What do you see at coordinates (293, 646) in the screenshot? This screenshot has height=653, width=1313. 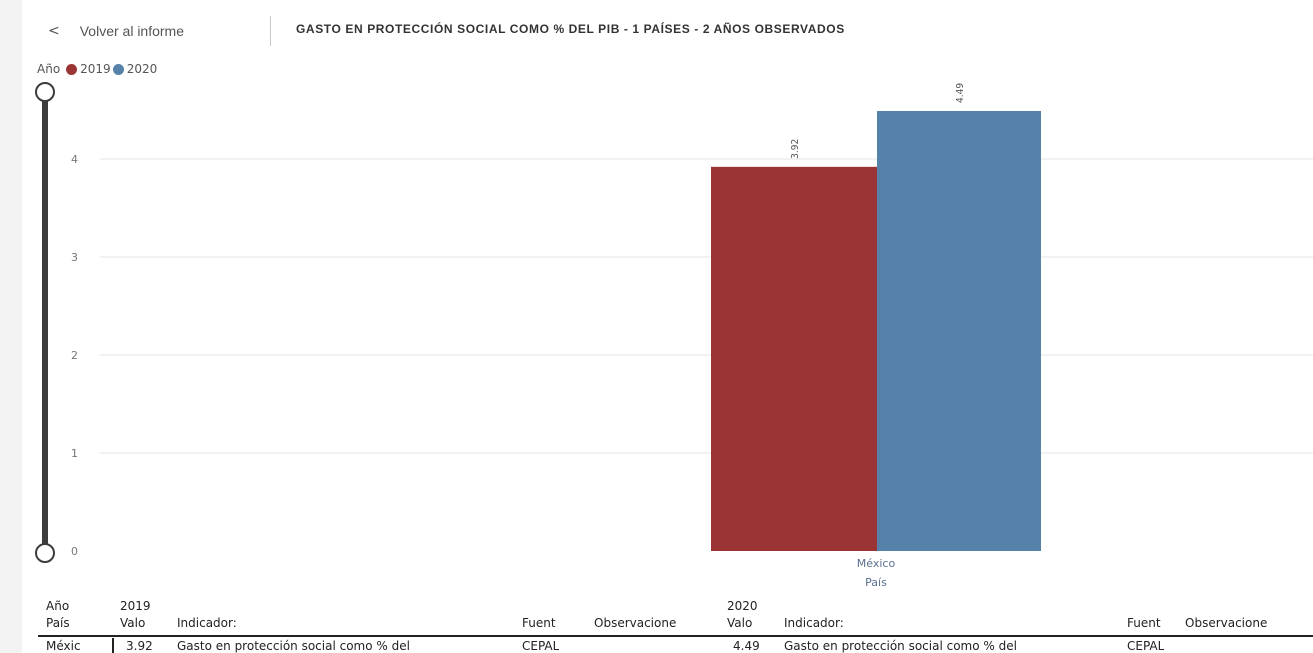 I see `table-cell-indicador-2019: Gasto en protección social como % del` at bounding box center [293, 646].